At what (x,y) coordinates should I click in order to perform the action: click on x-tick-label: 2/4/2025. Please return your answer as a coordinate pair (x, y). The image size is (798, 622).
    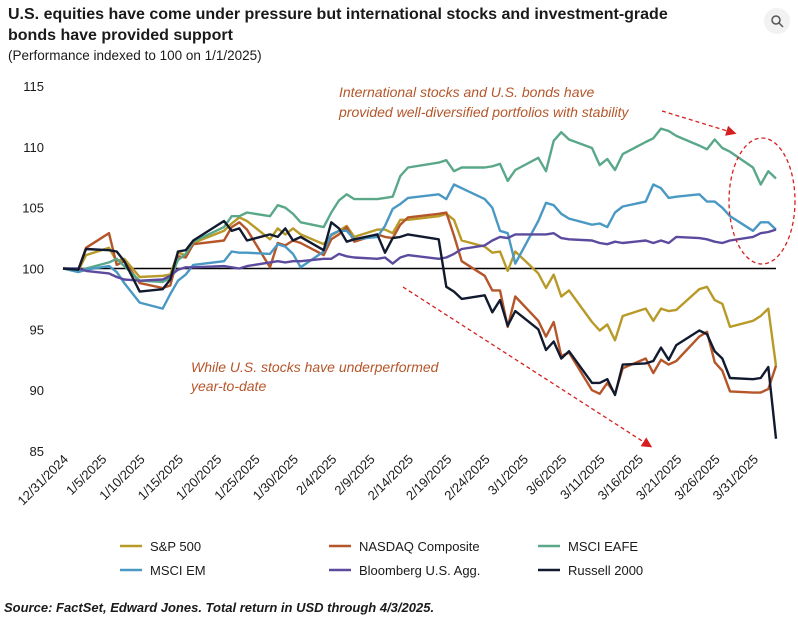
    Looking at the image, I should click on (316, 475).